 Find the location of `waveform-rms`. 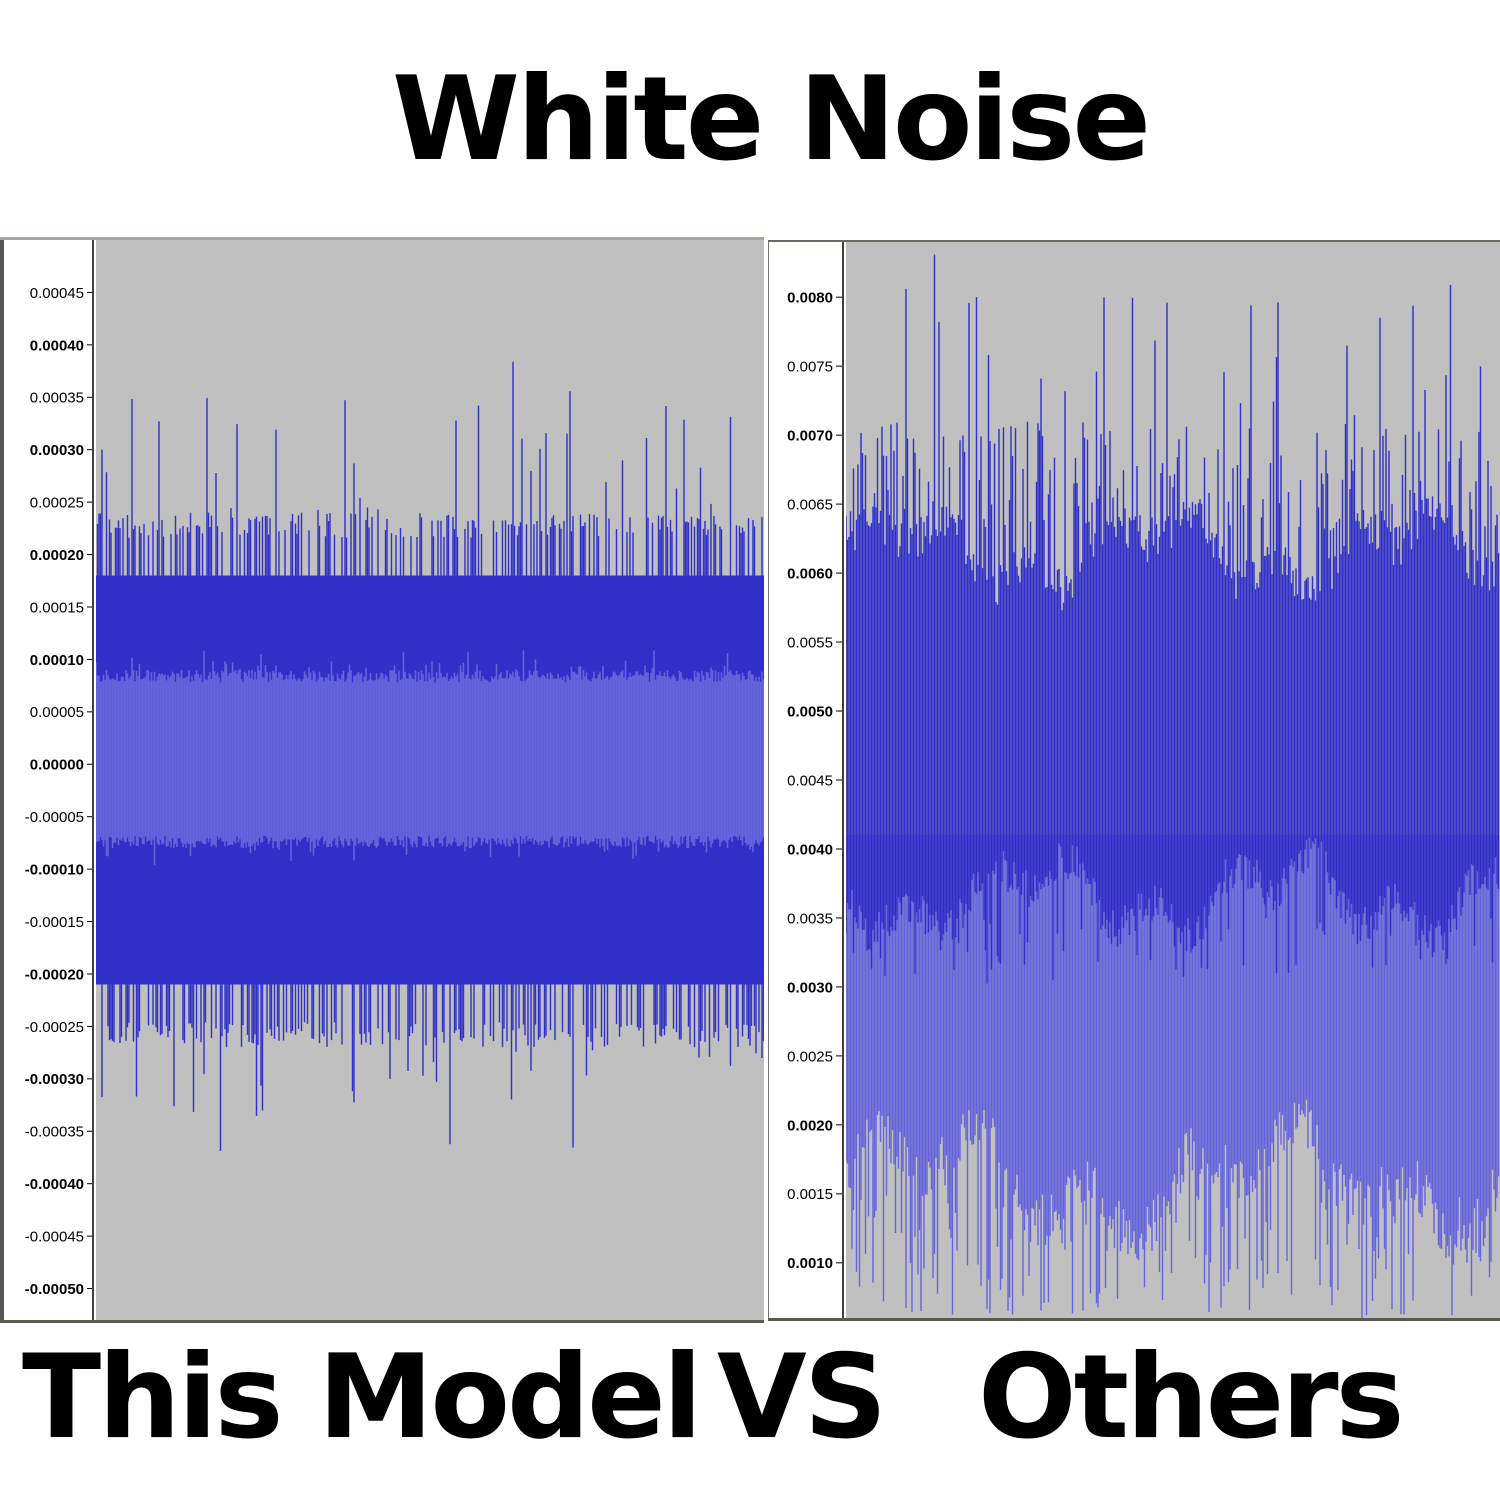

waveform-rms is located at coordinates (430, 758).